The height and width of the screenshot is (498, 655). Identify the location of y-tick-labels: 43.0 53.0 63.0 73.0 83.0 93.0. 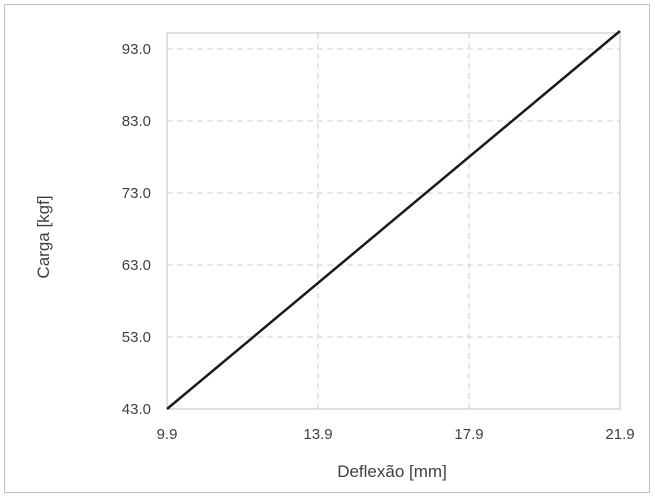
(136, 229).